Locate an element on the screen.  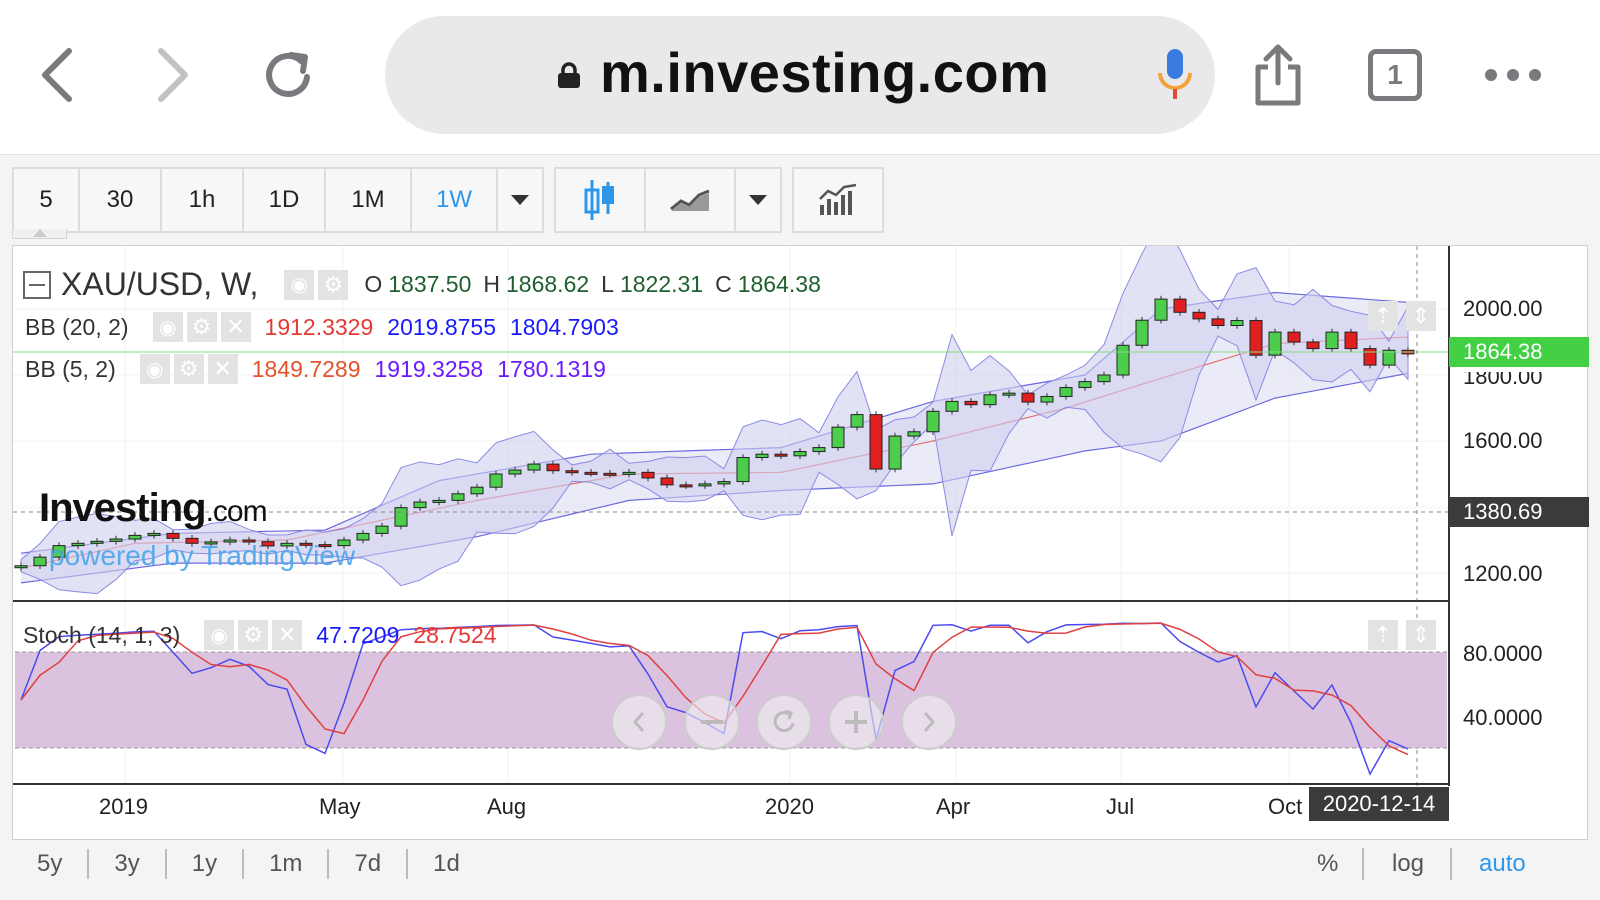
low-value: 1822.31 is located at coordinates (661, 284).